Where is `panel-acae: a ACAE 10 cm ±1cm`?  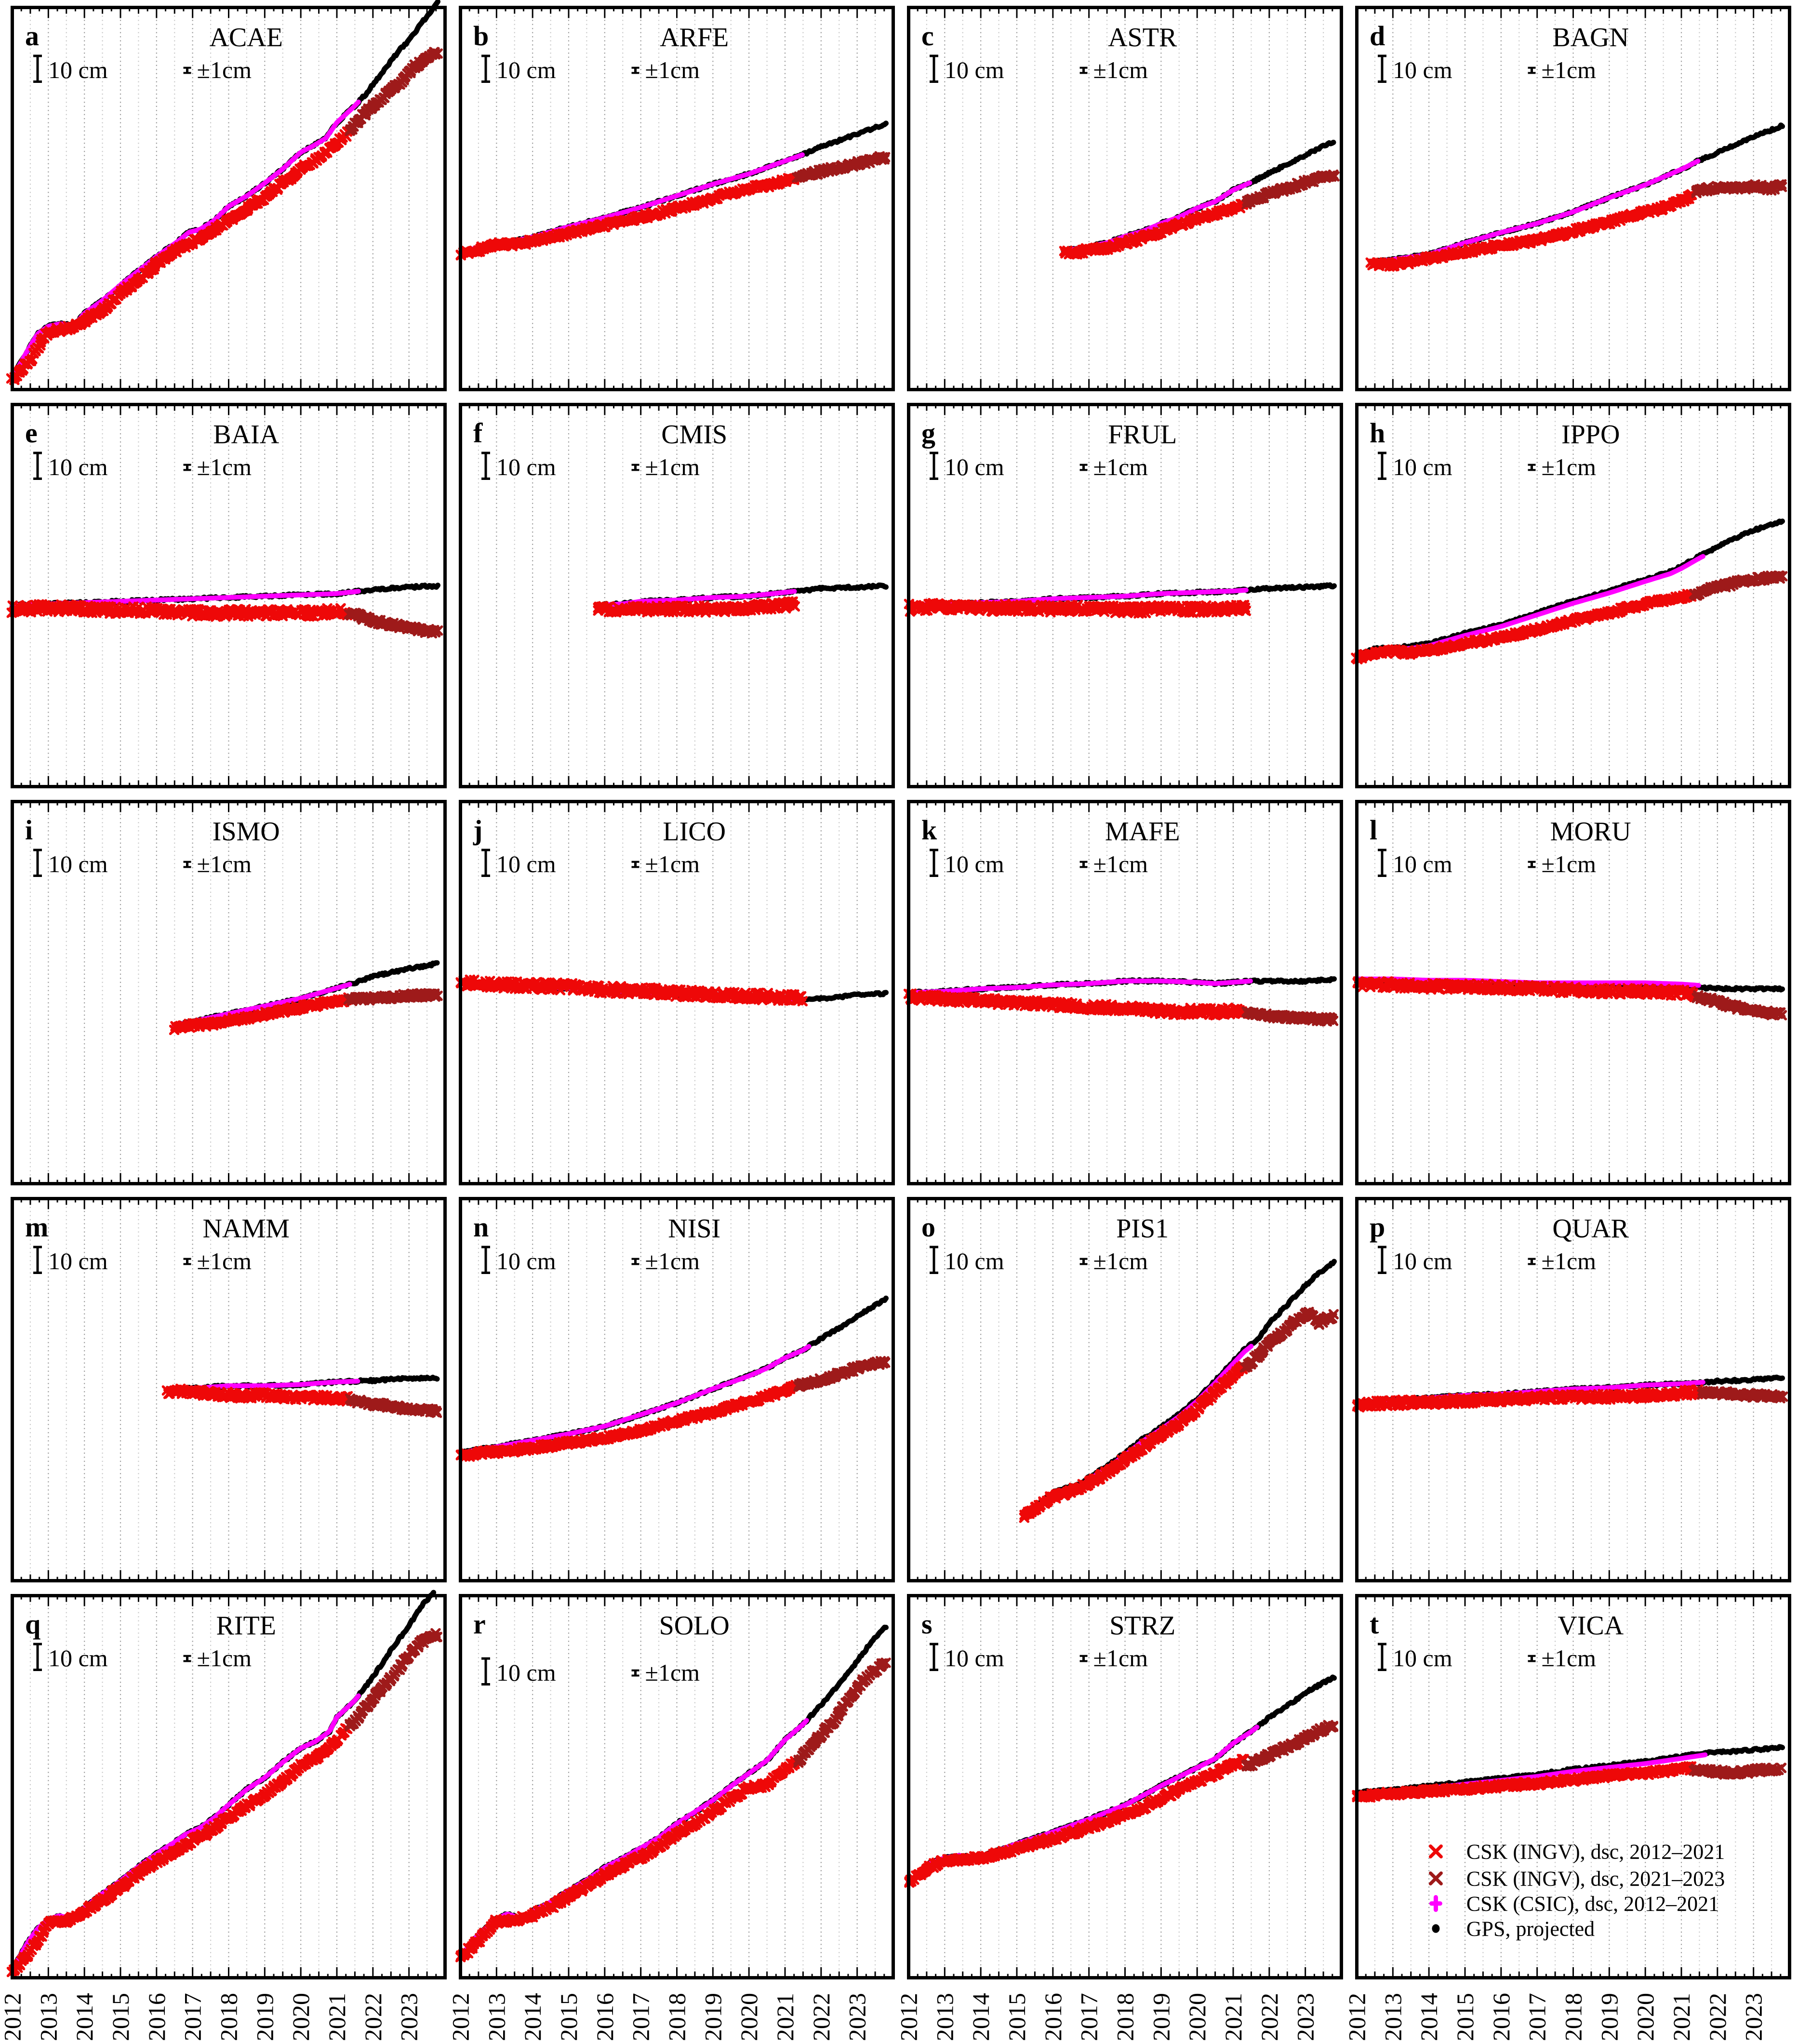
panel-acae: a ACAE 10 cm ±1cm is located at coordinates (226, 195).